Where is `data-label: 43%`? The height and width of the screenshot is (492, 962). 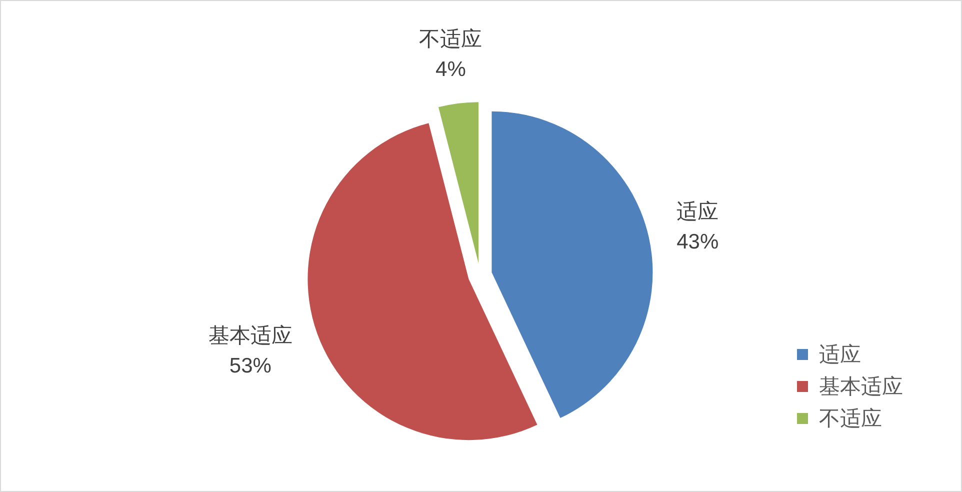 data-label: 43% is located at coordinates (697, 241).